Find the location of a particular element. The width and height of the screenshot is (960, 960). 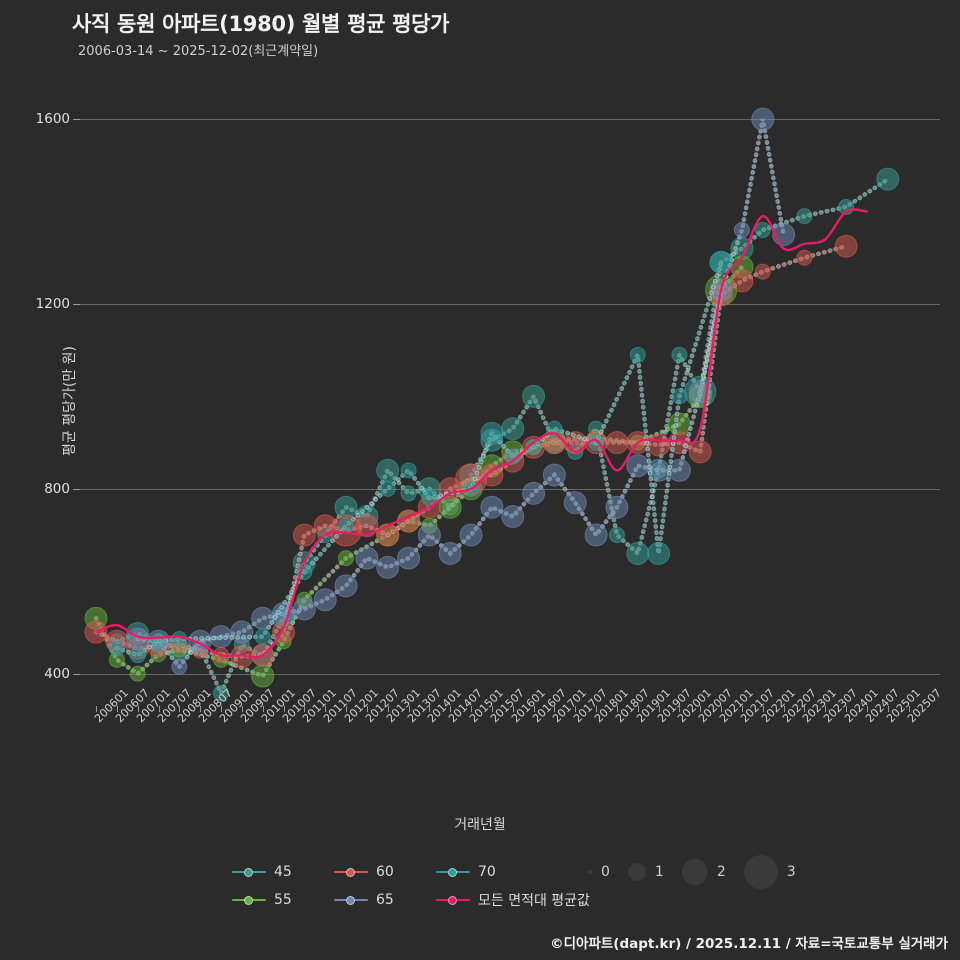

y-axis-label: 평균 평당가(만 원) is located at coordinates (69, 401).